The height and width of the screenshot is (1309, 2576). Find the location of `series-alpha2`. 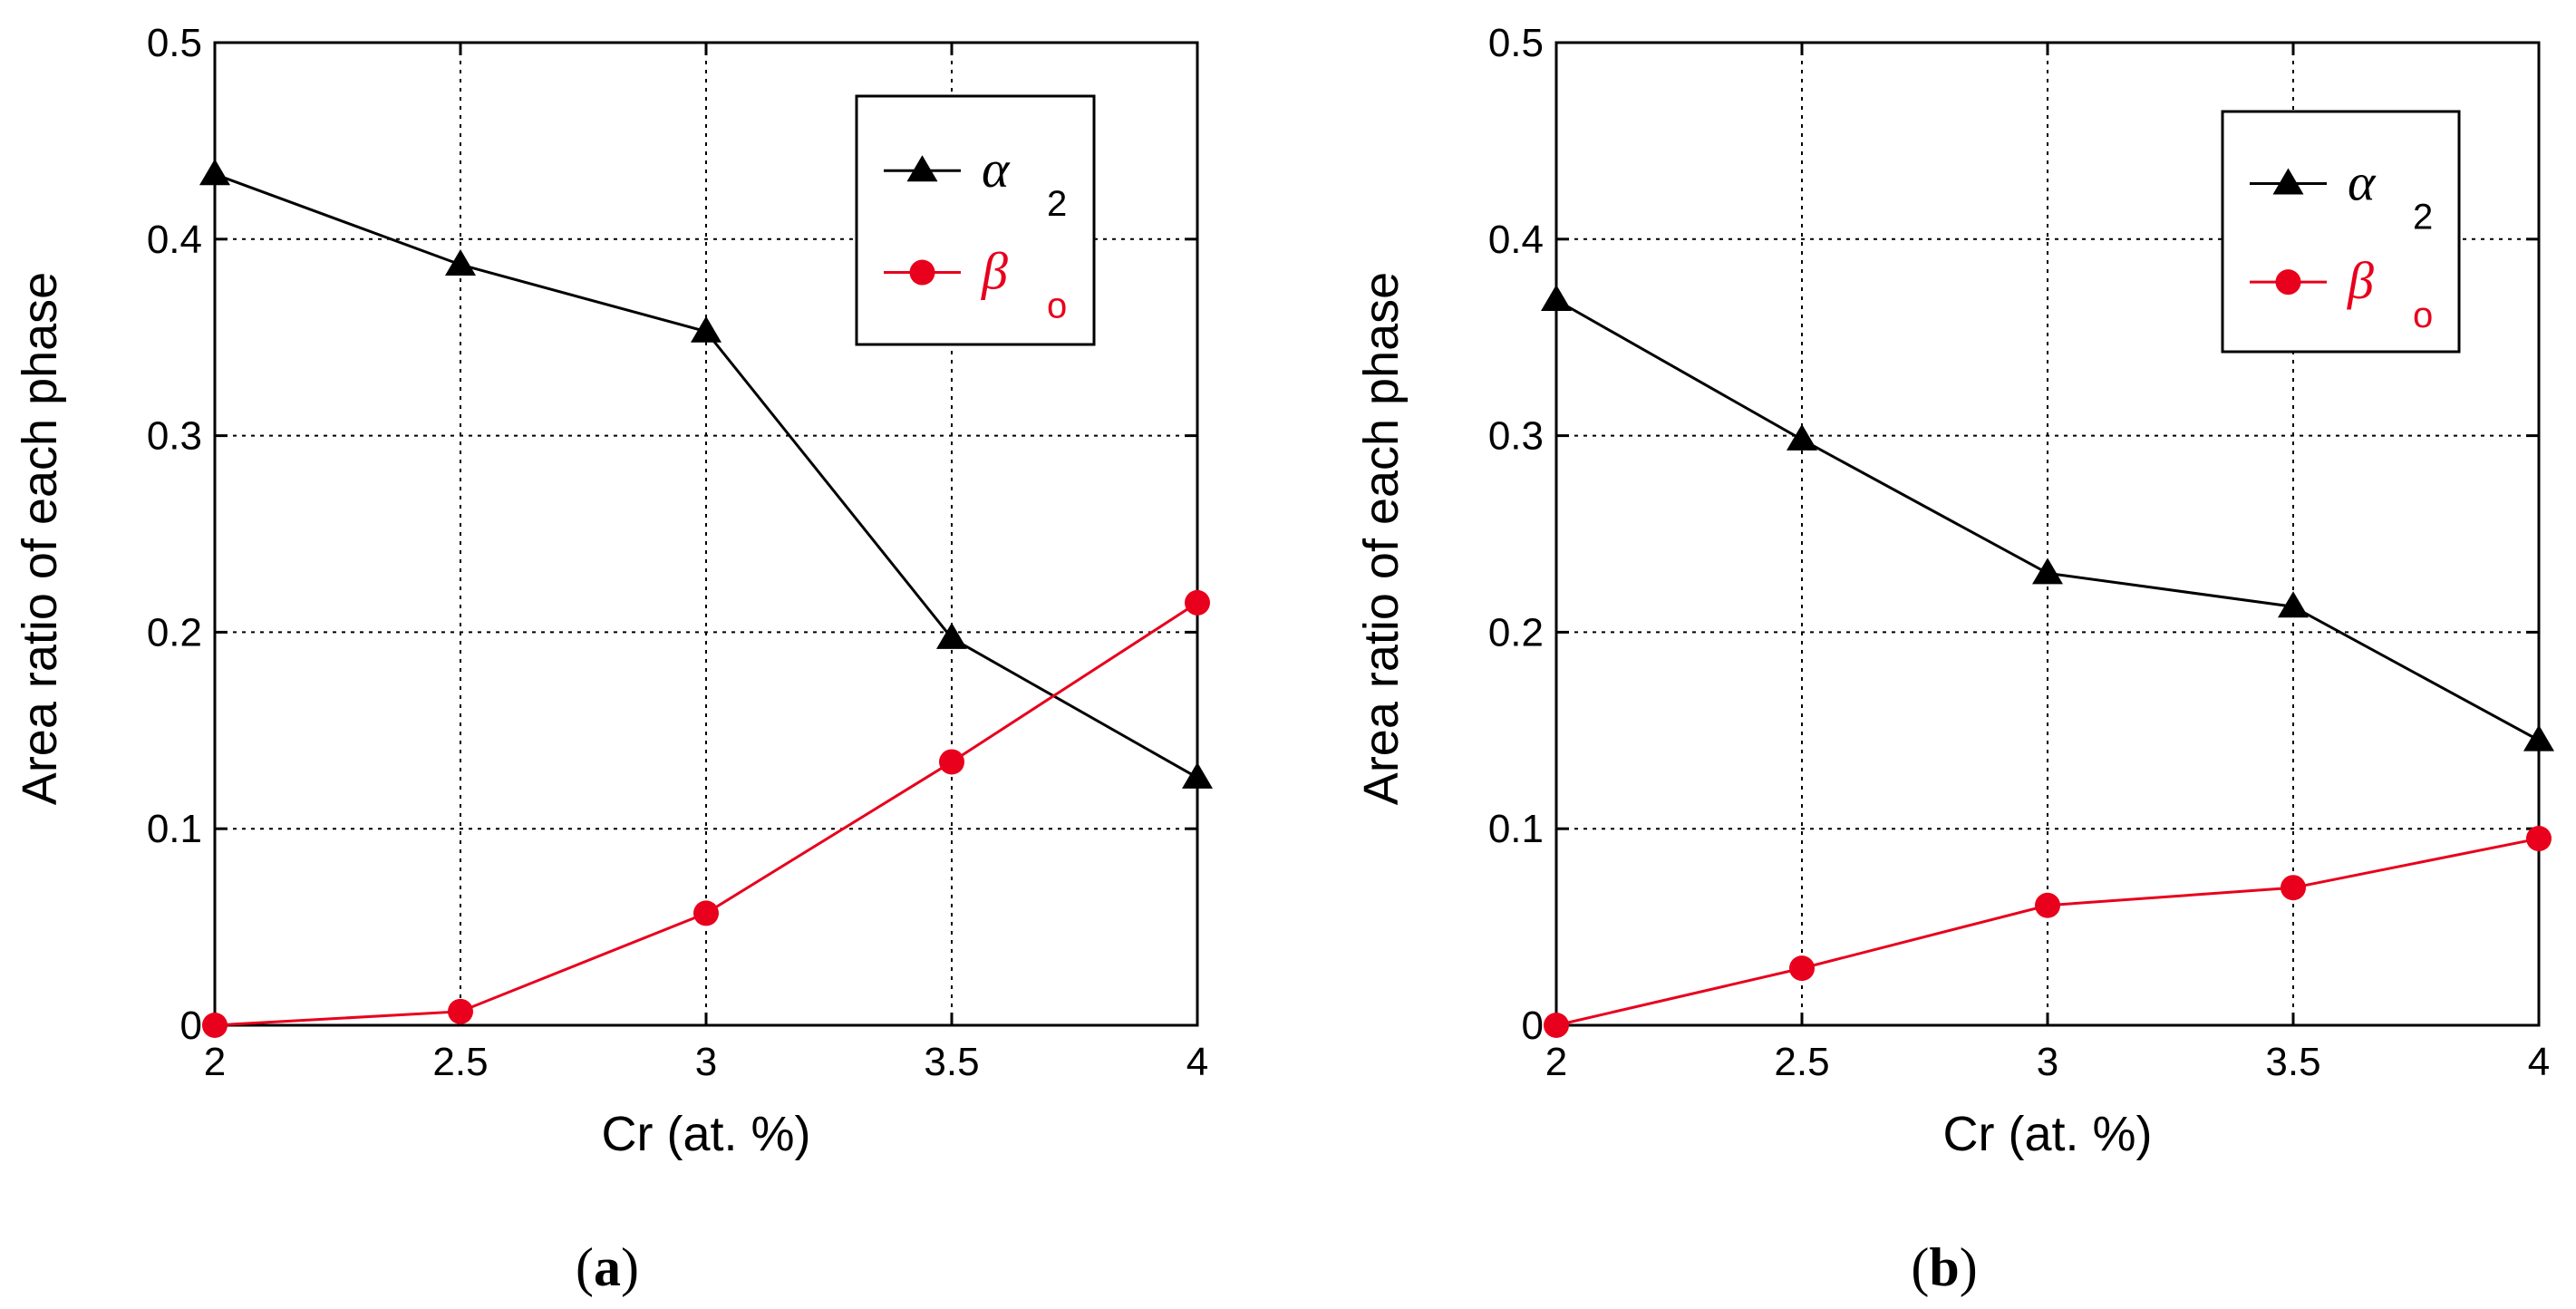

series-alpha2 is located at coordinates (2047, 518).